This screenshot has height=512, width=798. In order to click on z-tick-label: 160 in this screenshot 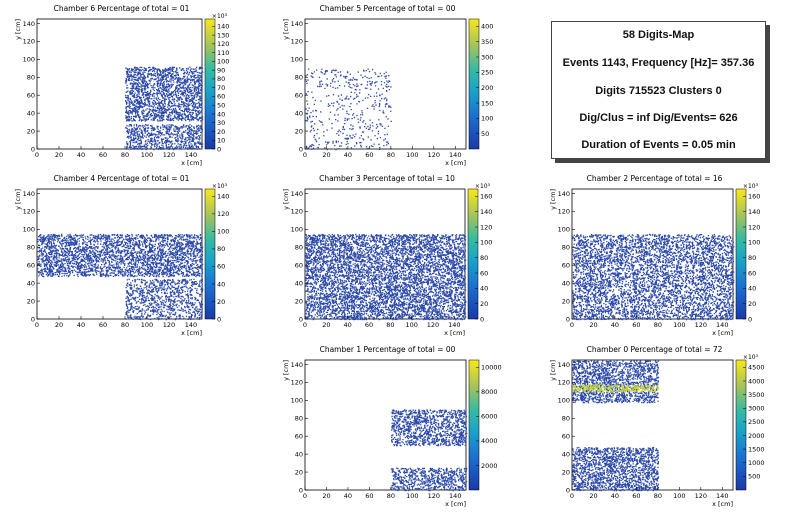, I will do `click(754, 197)`.